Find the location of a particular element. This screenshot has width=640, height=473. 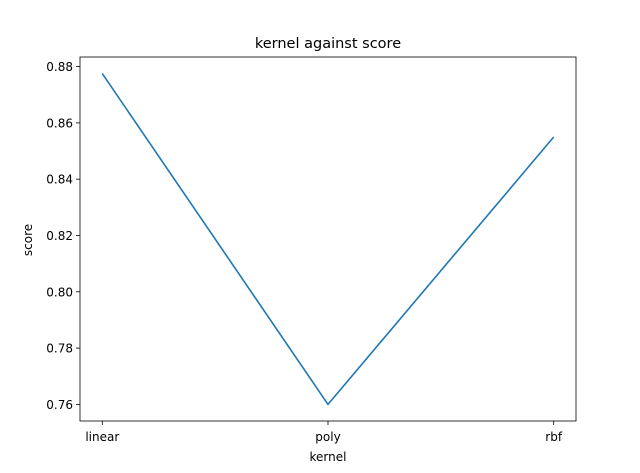

y-tick-label: 0.76 is located at coordinates (59, 405).